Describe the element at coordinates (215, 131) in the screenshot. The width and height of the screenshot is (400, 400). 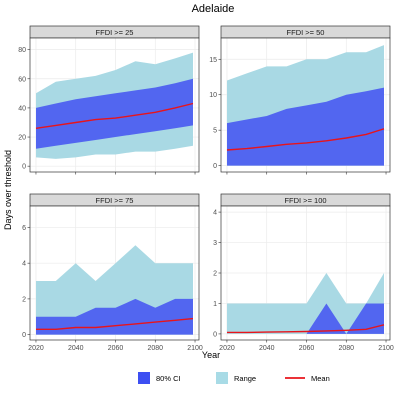
I see `y-tick-label: 5` at that location.